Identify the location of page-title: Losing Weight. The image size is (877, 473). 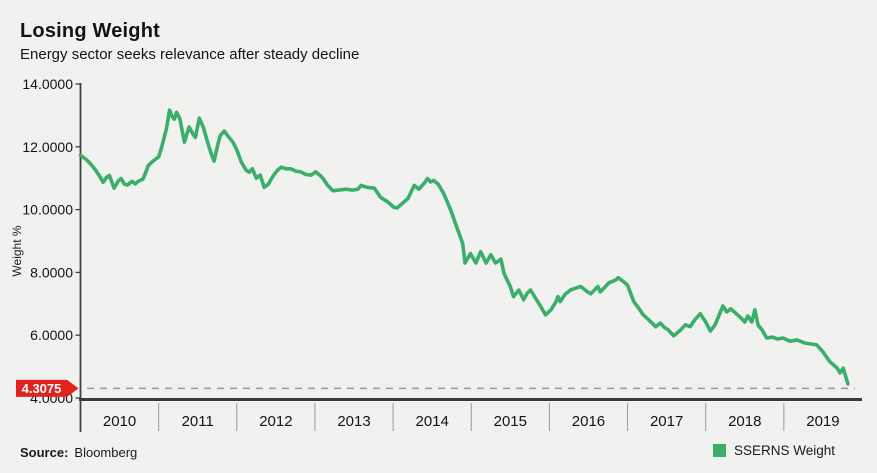
(90, 31).